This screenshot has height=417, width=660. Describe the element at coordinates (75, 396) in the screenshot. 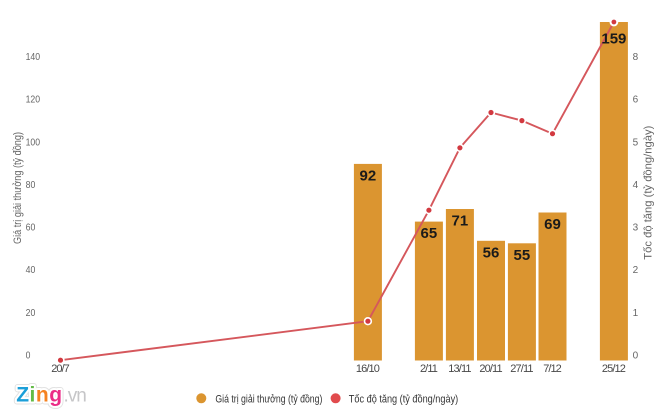

I see `svg-text: .vn` at that location.